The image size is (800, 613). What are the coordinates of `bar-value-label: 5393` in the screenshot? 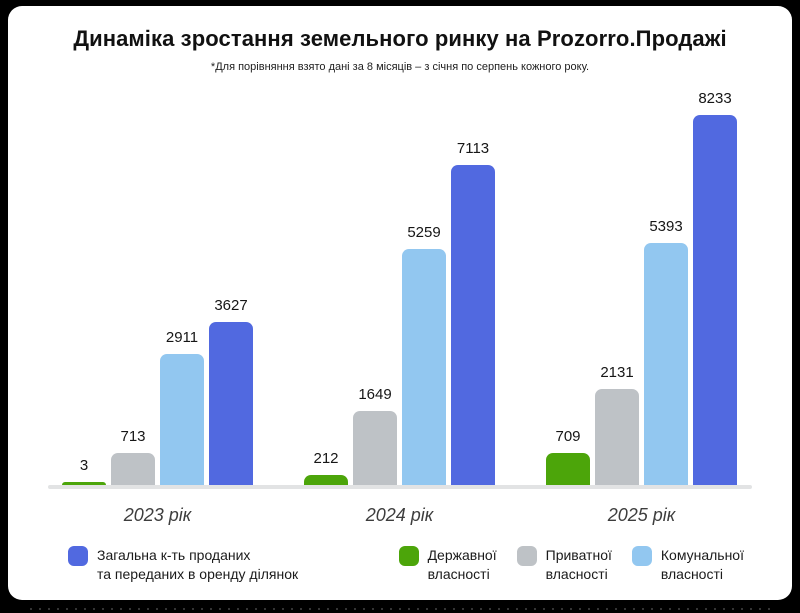 It's located at (666, 226).